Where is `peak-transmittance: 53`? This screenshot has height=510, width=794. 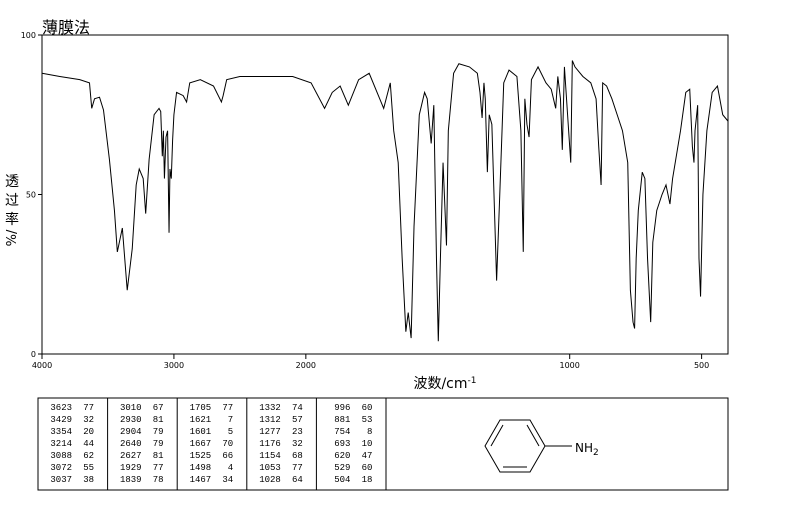
peak-transmittance: 53 is located at coordinates (367, 420).